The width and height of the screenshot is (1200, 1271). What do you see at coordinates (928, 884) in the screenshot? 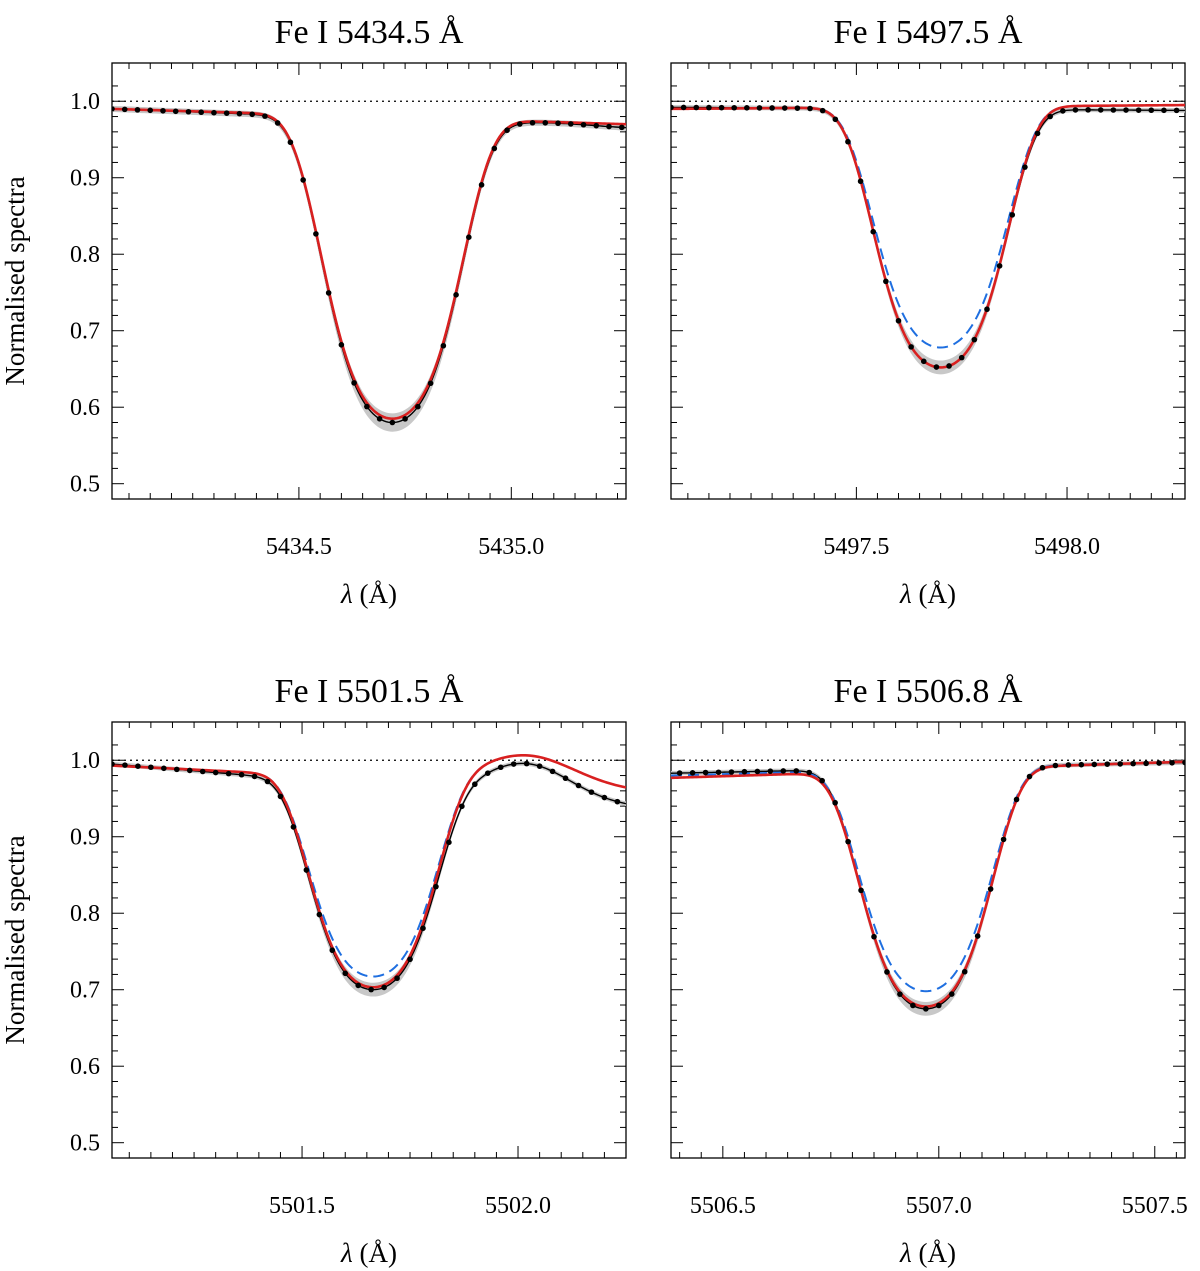
I see `series-model-red` at bounding box center [928, 884].